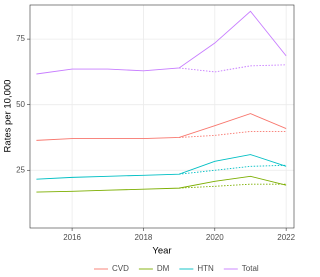  I want to click on legend-label: Total, so click(250, 268).